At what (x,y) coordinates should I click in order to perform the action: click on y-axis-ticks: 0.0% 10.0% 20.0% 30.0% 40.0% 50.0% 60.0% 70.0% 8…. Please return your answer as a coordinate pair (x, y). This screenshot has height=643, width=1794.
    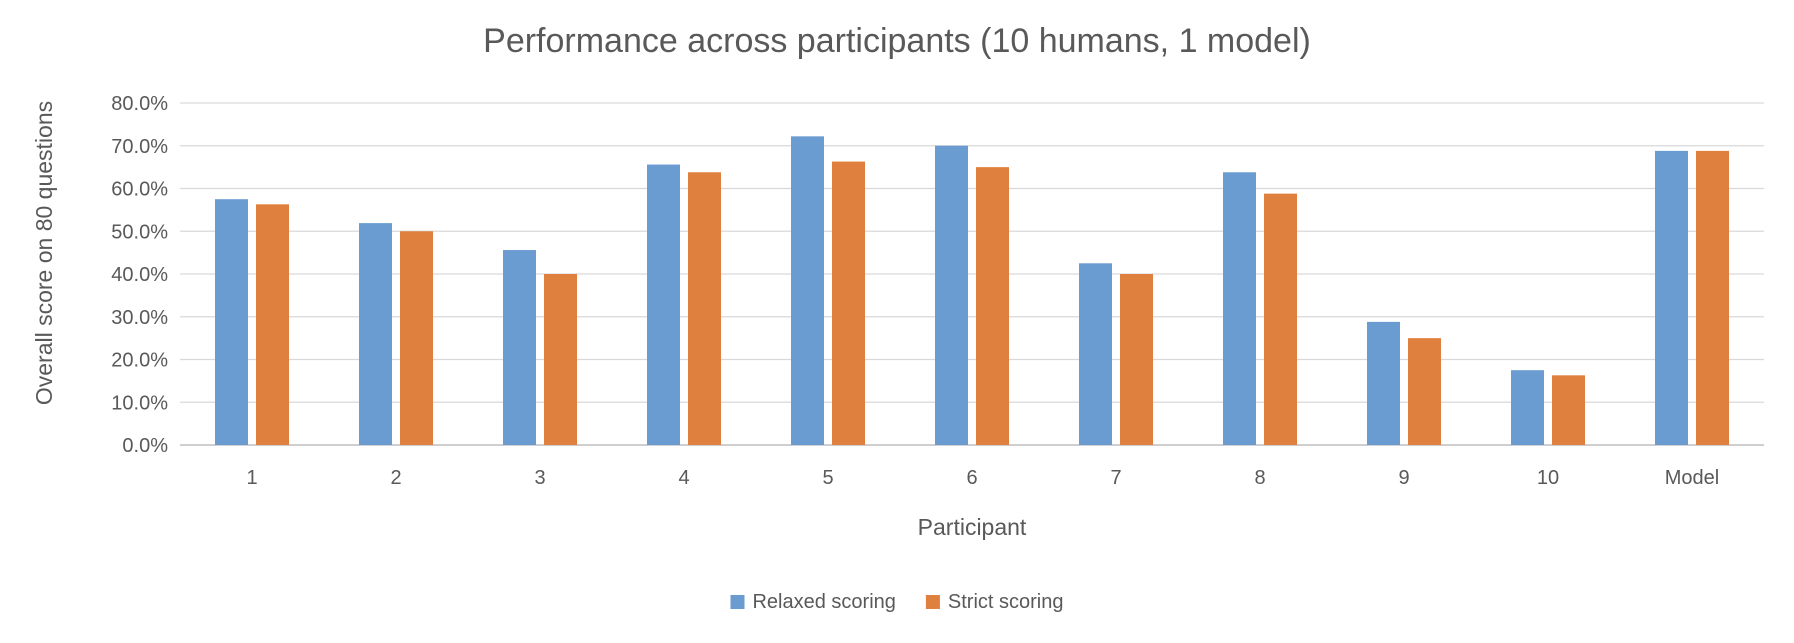
    Looking at the image, I should click on (139, 275).